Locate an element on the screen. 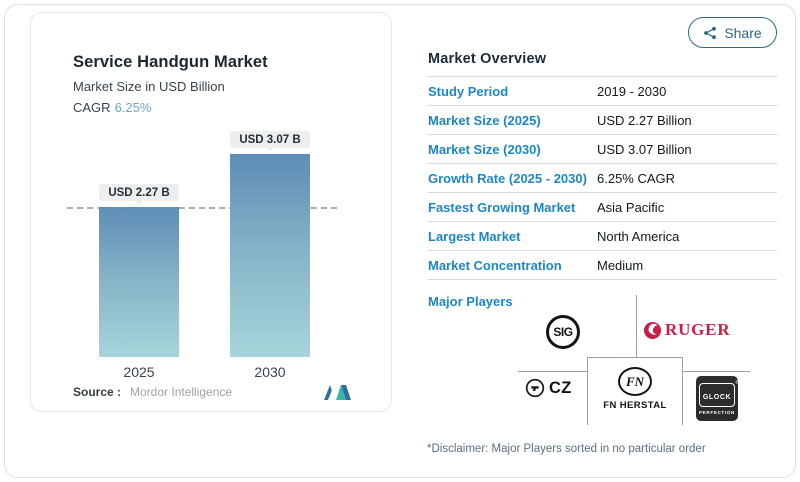 The image size is (800, 482). ruger-eagle-icon is located at coordinates (652, 330).